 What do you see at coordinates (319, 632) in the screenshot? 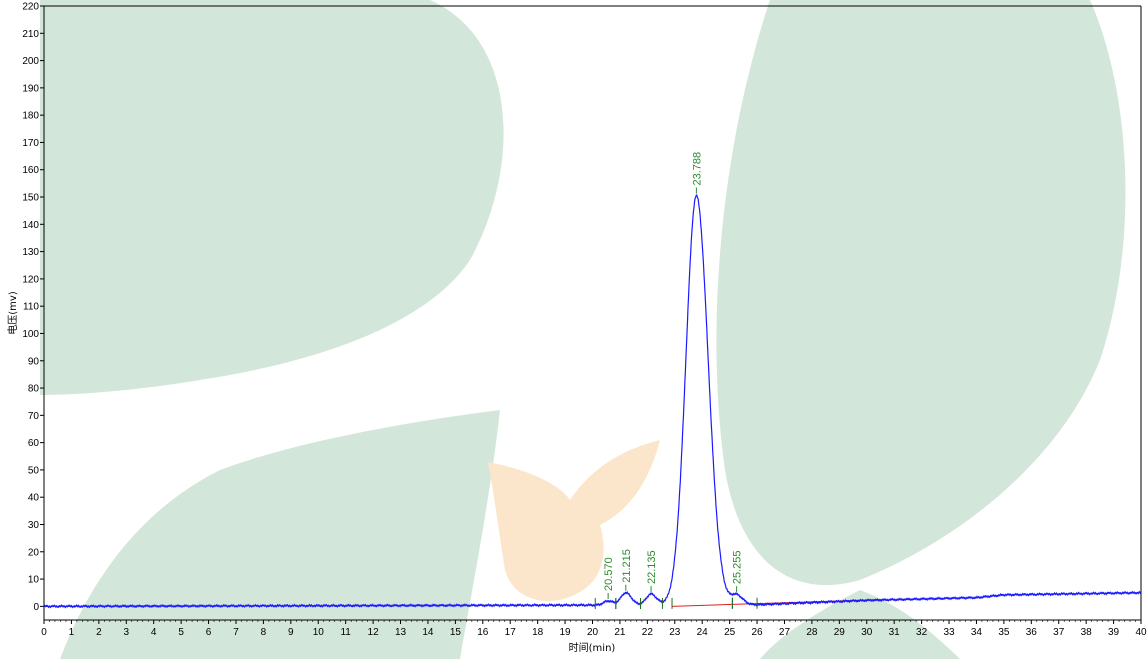
I see `x-tick-label: 10` at bounding box center [319, 632].